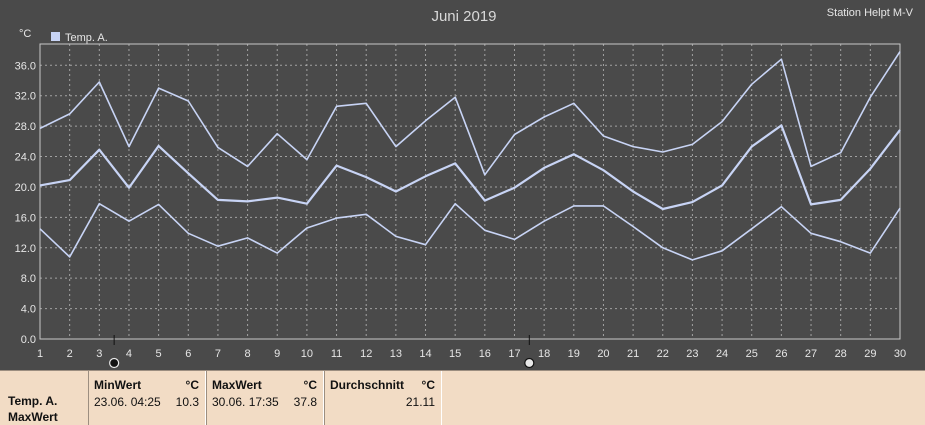 The width and height of the screenshot is (925, 425). I want to click on minwert-datetime: 23.06. 04:25, so click(127, 402).